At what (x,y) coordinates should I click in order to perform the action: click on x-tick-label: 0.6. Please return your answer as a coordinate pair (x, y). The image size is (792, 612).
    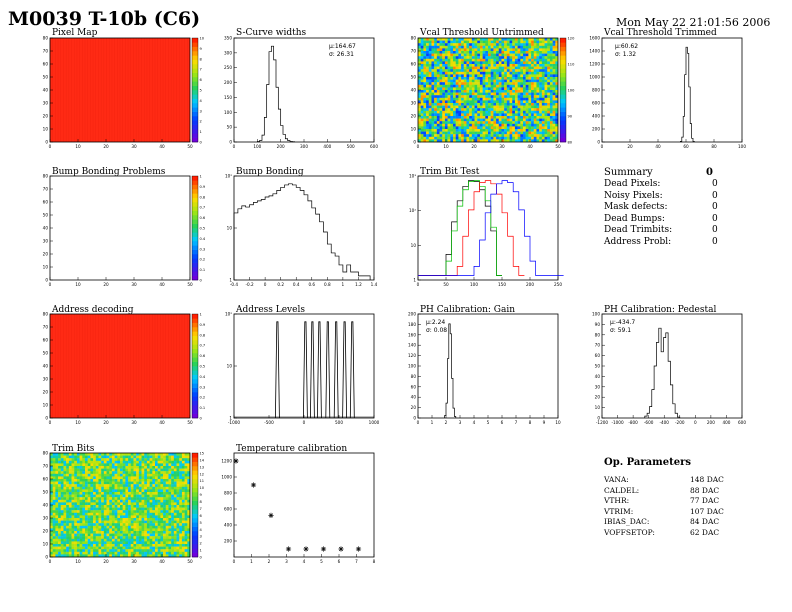
    Looking at the image, I should click on (311, 284).